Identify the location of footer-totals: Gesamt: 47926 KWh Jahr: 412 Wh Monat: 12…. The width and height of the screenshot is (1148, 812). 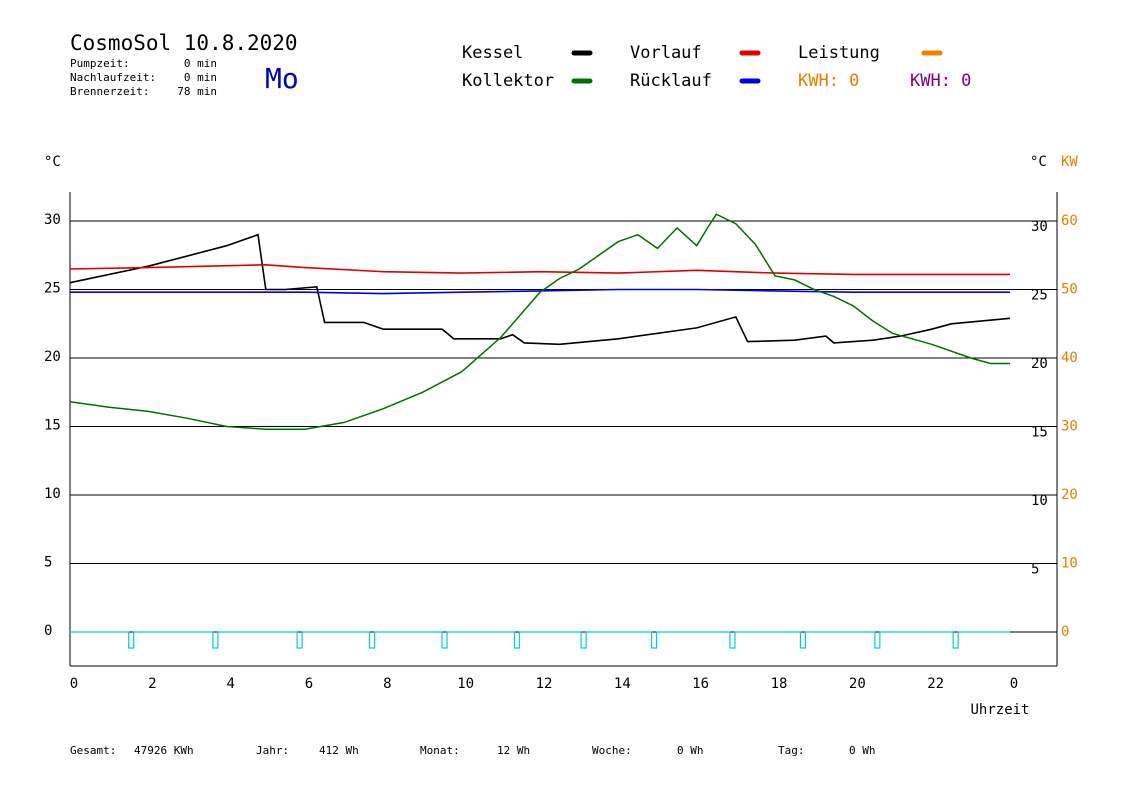
(473, 750).